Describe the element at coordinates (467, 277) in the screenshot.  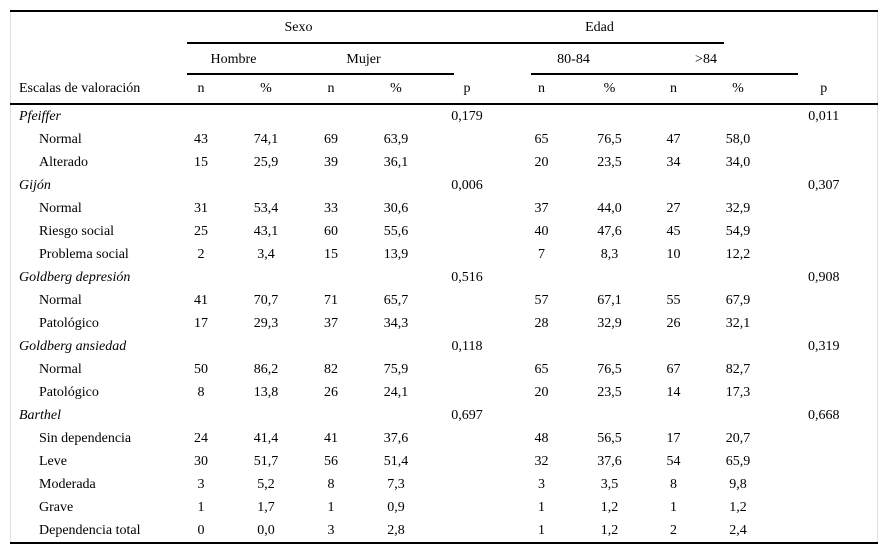
I see `p-value-sexo: 0,516` at that location.